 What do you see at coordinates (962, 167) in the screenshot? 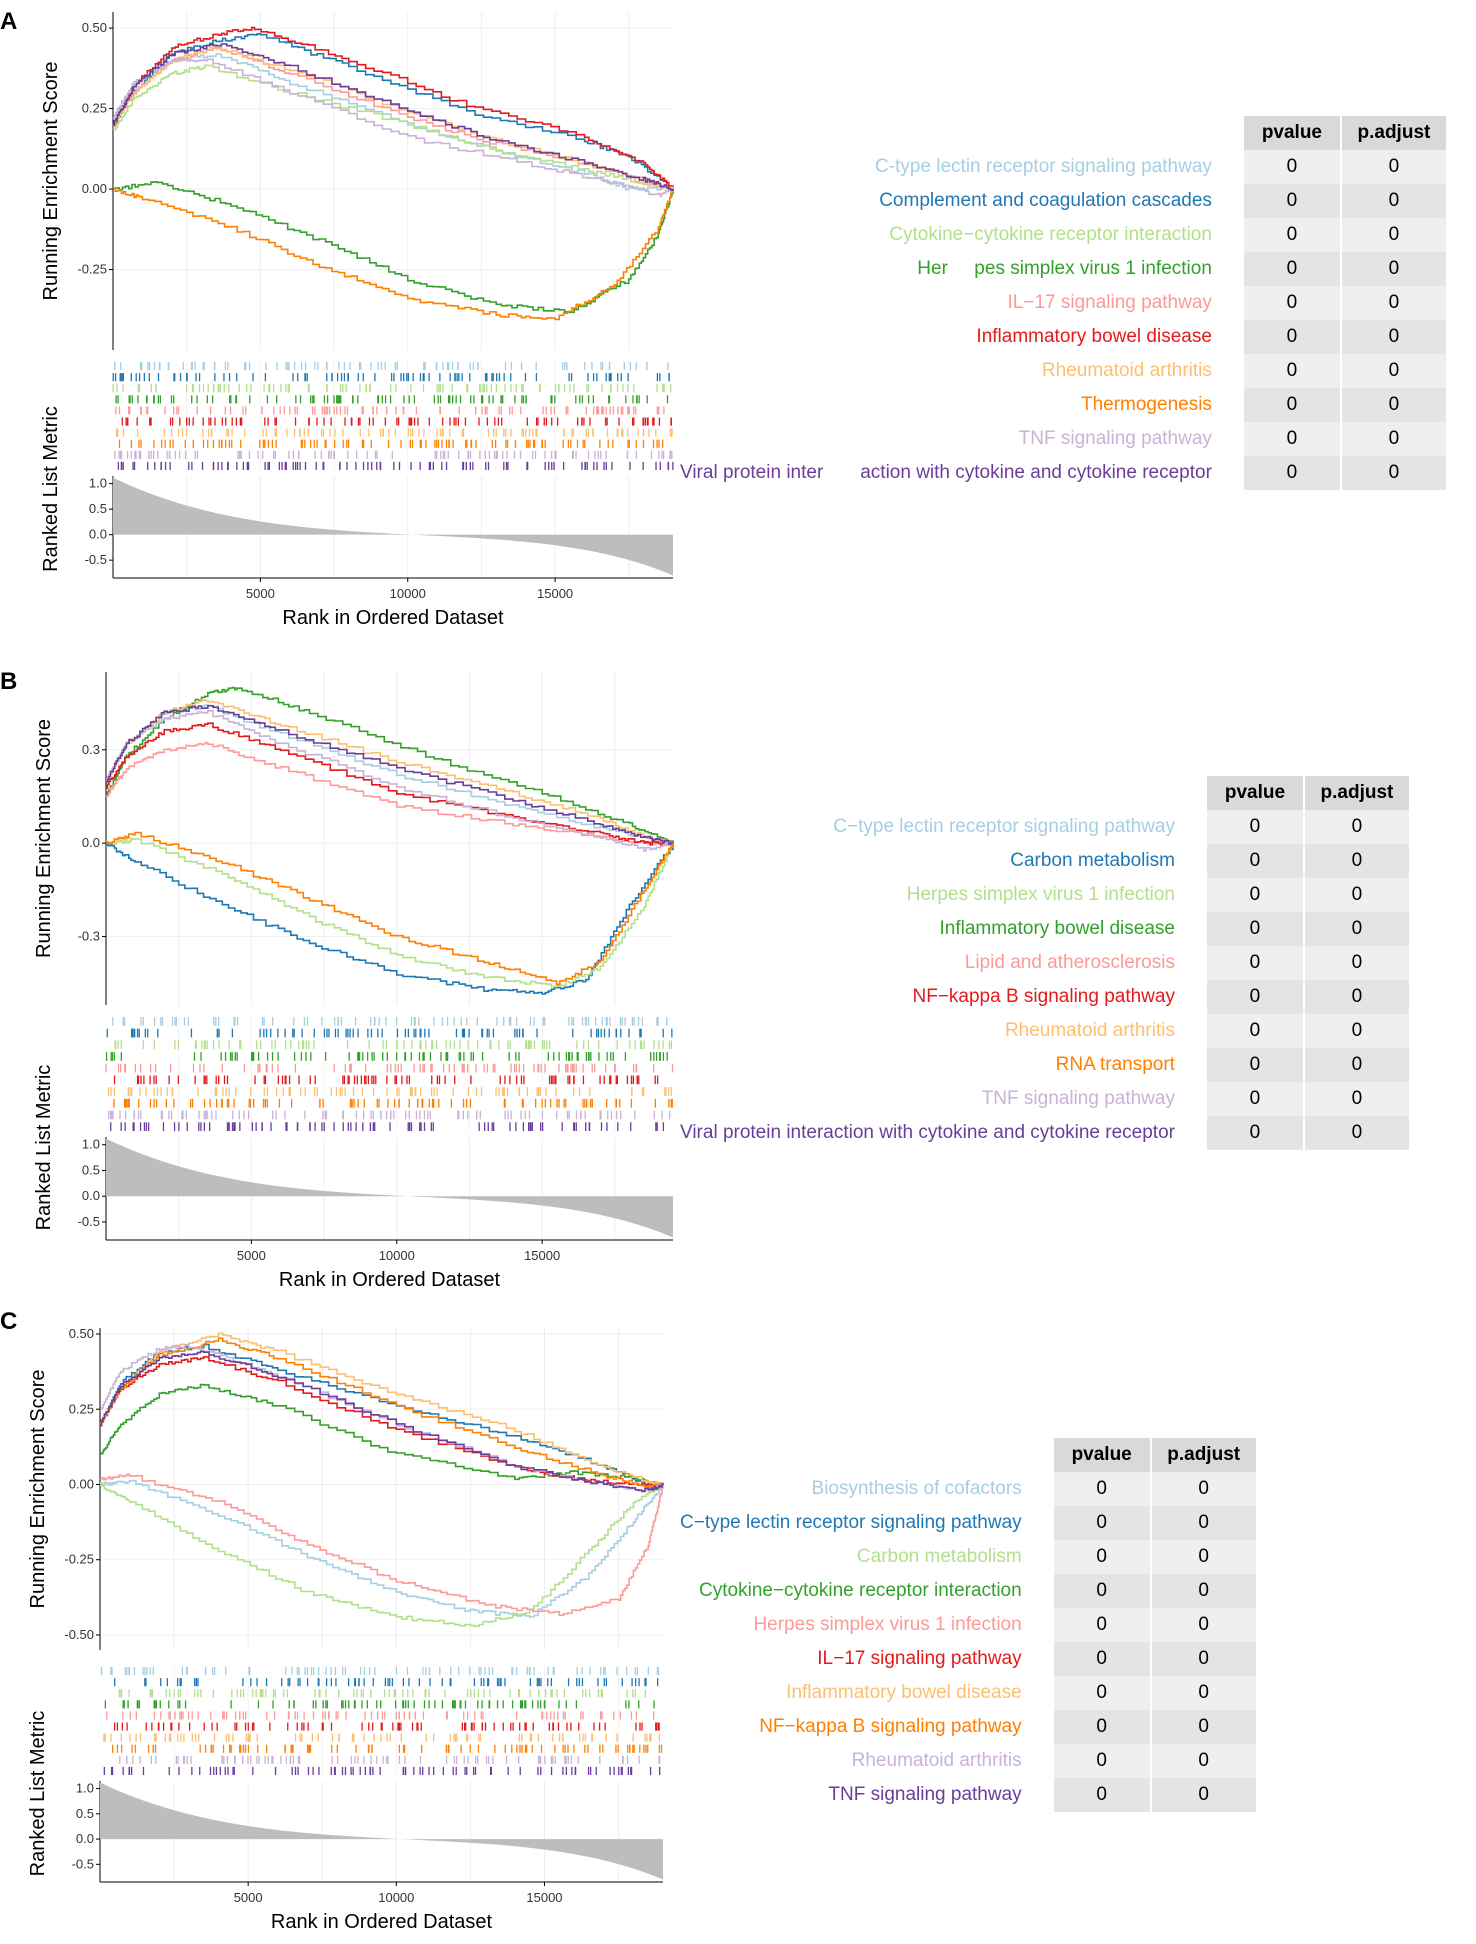
I see `pathway-name: C-type lectin receptor signaling pathway` at bounding box center [962, 167].